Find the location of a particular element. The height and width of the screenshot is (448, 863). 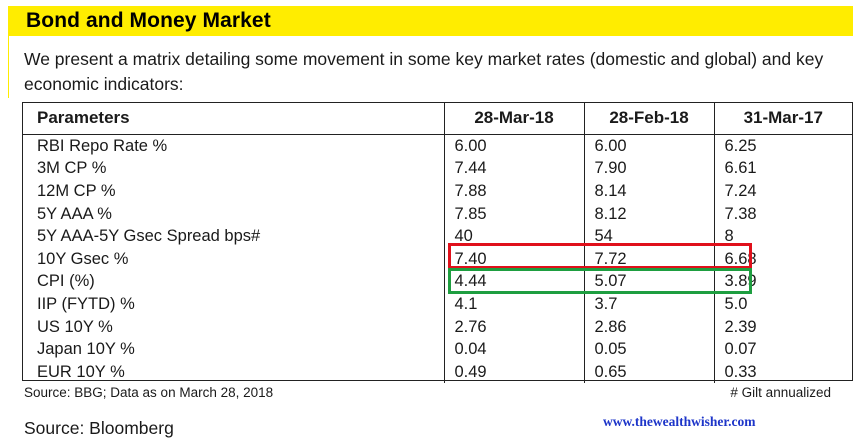

rate-value: 7.44 is located at coordinates (513, 168).